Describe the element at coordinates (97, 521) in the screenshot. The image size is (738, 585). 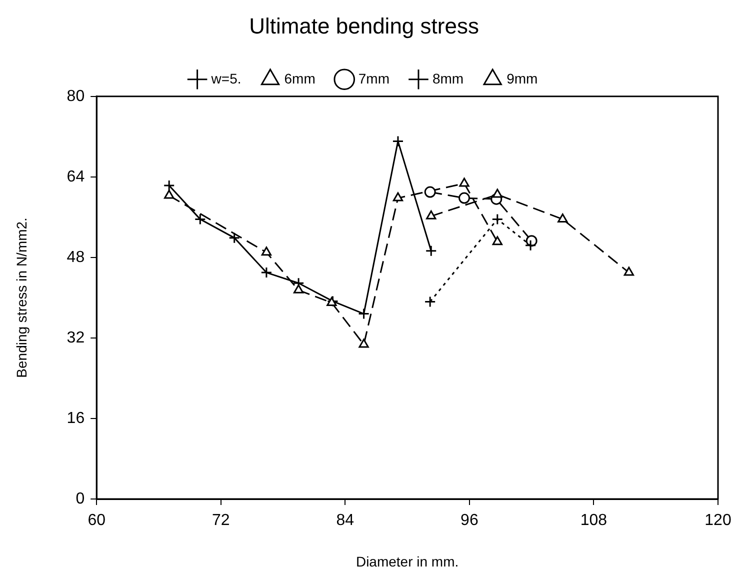
I see `x-tick-label: 60` at that location.